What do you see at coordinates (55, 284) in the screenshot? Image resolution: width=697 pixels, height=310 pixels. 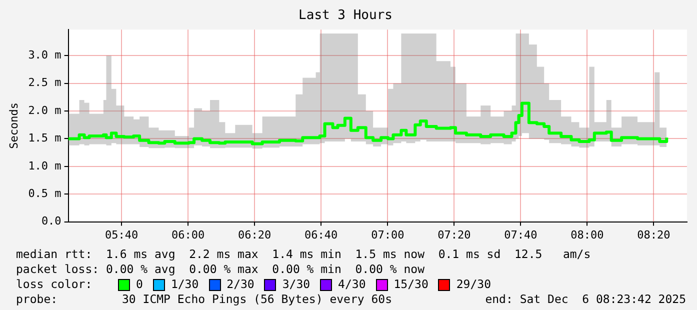 I see `text: loss color:` at bounding box center [55, 284].